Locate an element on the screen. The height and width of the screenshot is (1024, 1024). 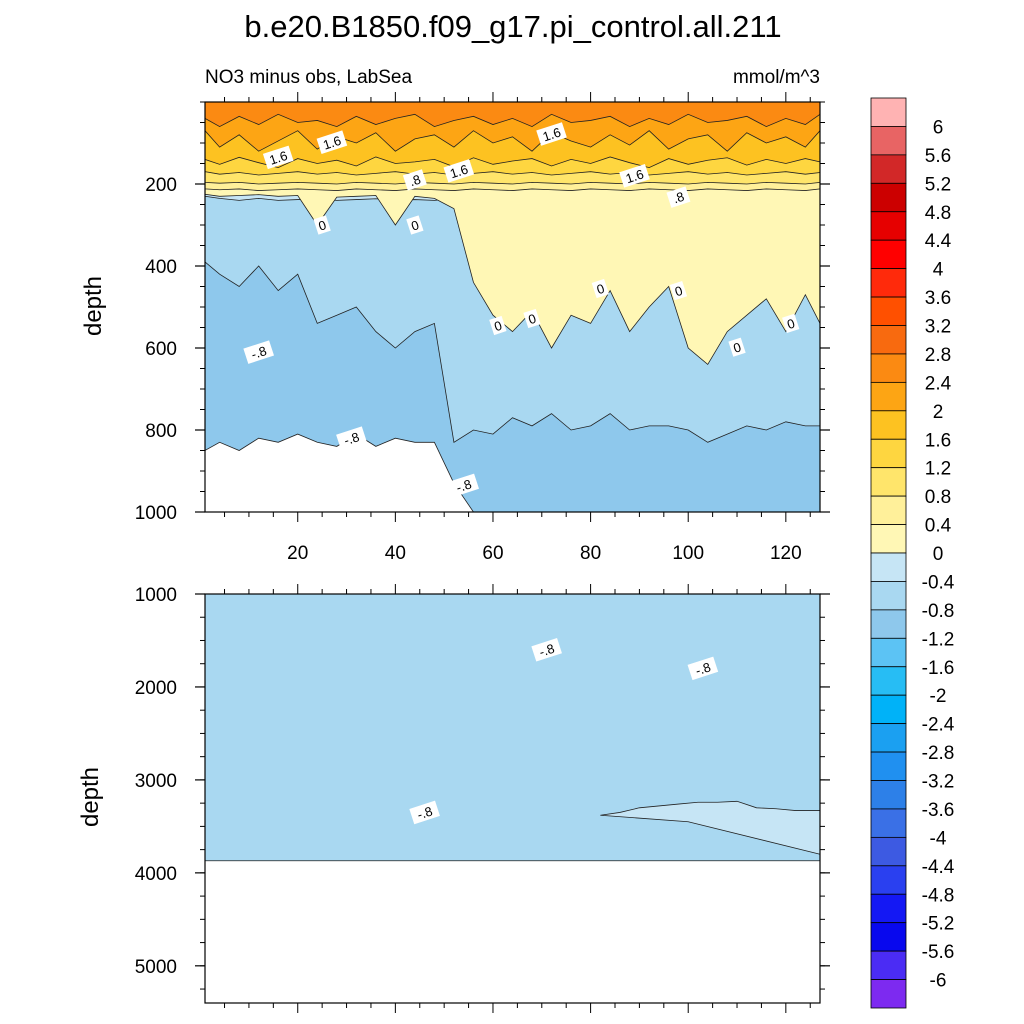
colorbar-level-label: -2.8 is located at coordinates (938, 753).